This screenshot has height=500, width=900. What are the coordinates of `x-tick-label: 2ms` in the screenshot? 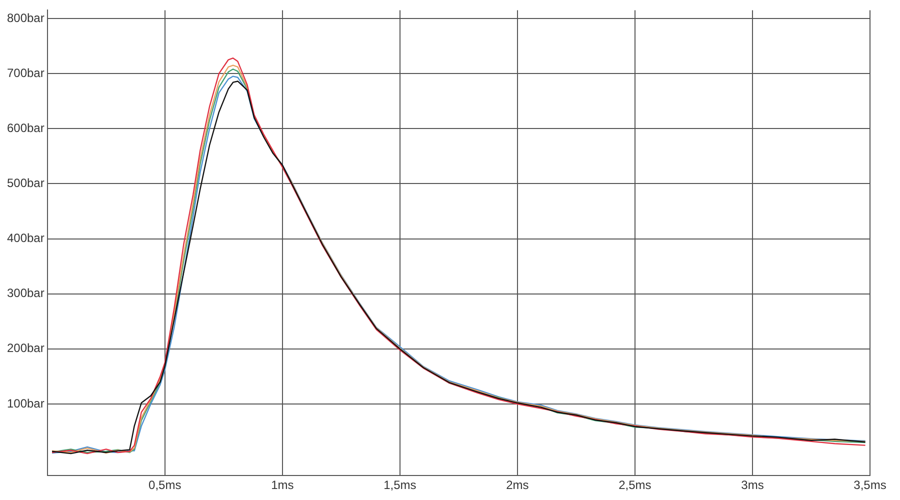 It's located at (517, 485).